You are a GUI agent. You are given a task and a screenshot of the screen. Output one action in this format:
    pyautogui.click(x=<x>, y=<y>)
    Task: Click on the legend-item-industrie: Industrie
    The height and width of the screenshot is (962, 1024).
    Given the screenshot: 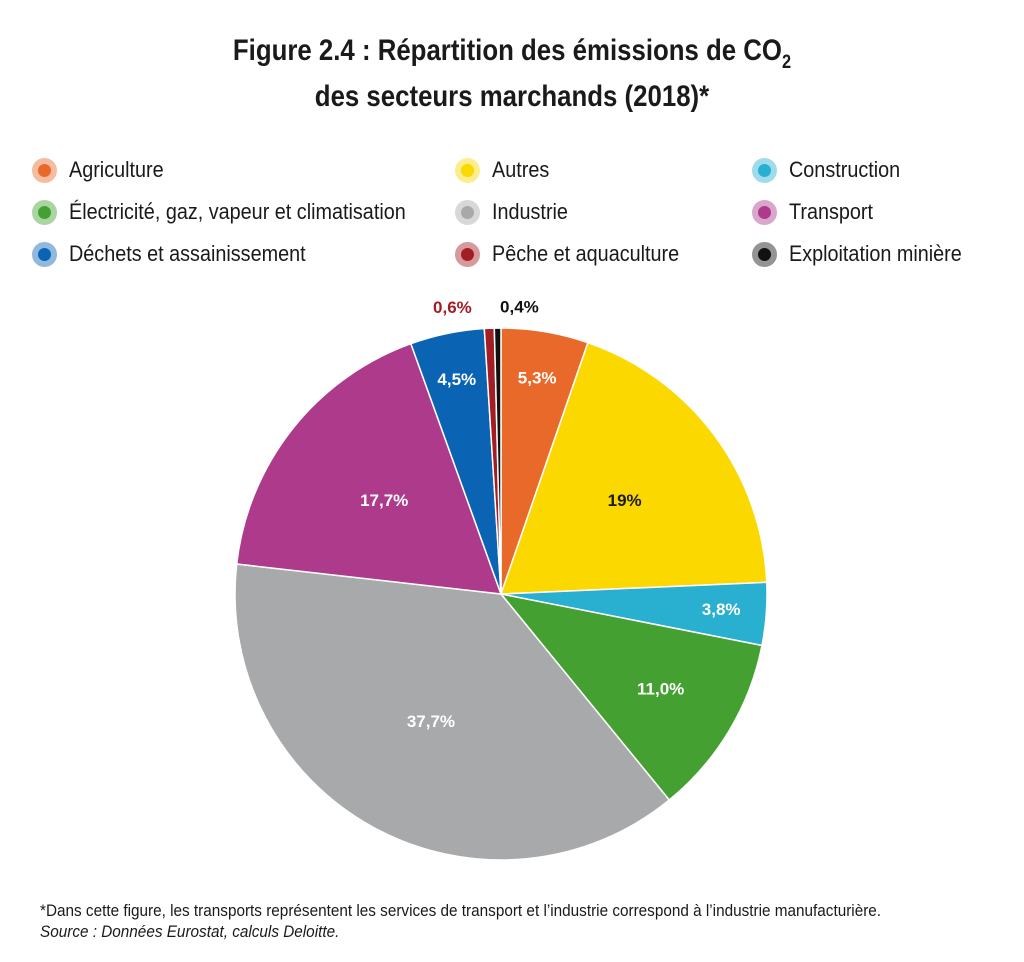 What is the action you would take?
    pyautogui.click(x=515, y=212)
    